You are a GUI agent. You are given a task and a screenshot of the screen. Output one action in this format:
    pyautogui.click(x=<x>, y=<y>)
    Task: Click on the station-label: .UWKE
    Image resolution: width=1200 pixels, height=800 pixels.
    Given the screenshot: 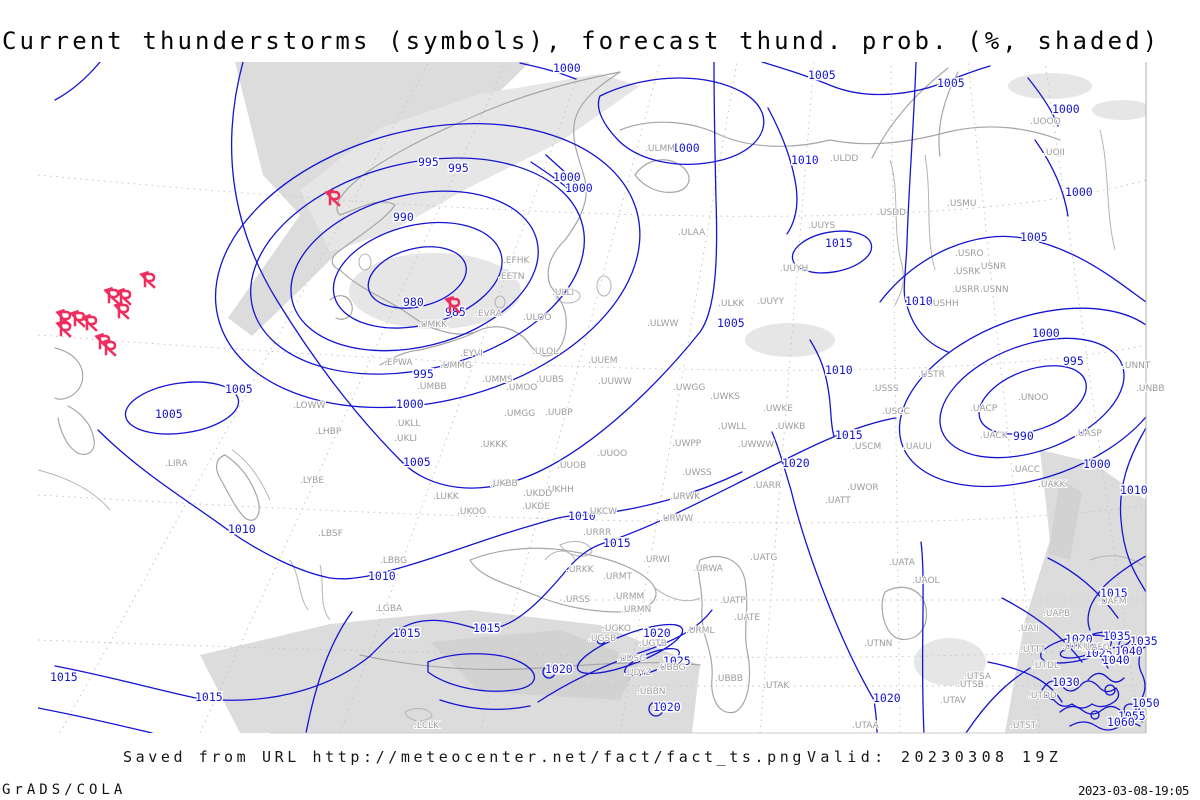 What is the action you would take?
    pyautogui.click(x=778, y=409)
    